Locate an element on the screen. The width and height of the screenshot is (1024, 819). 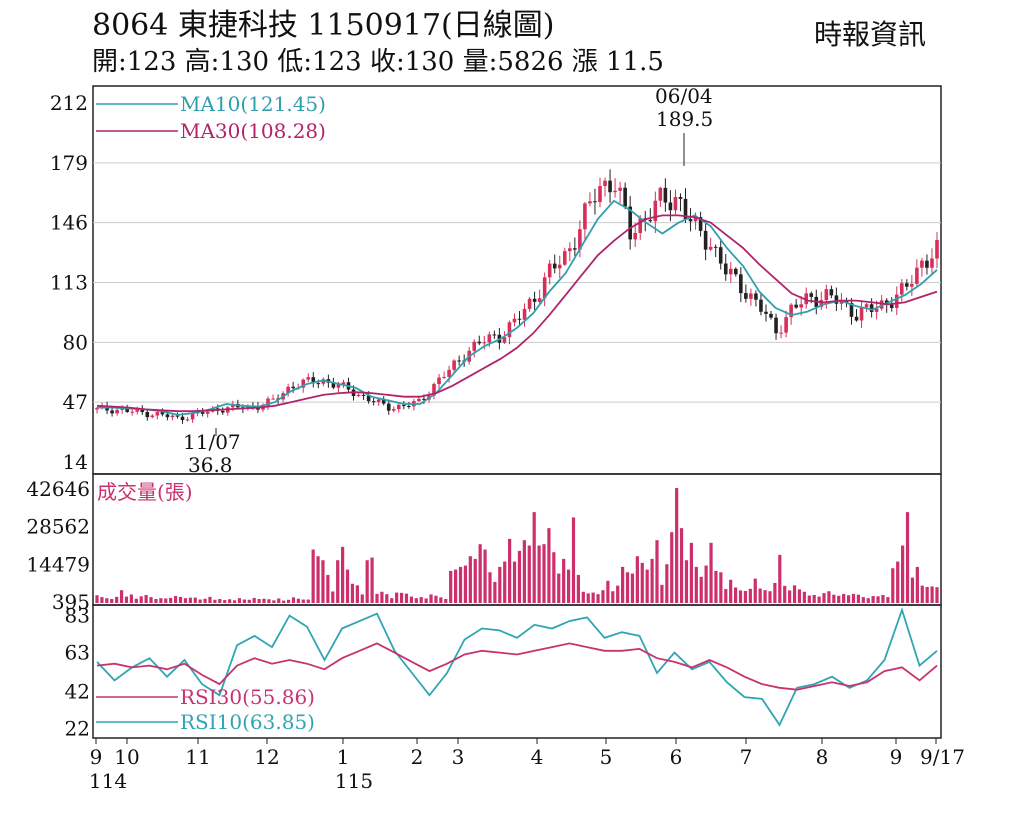
chart-title: 8064 東捷科技 1150917(日線圖) is located at coordinates (323, 25).